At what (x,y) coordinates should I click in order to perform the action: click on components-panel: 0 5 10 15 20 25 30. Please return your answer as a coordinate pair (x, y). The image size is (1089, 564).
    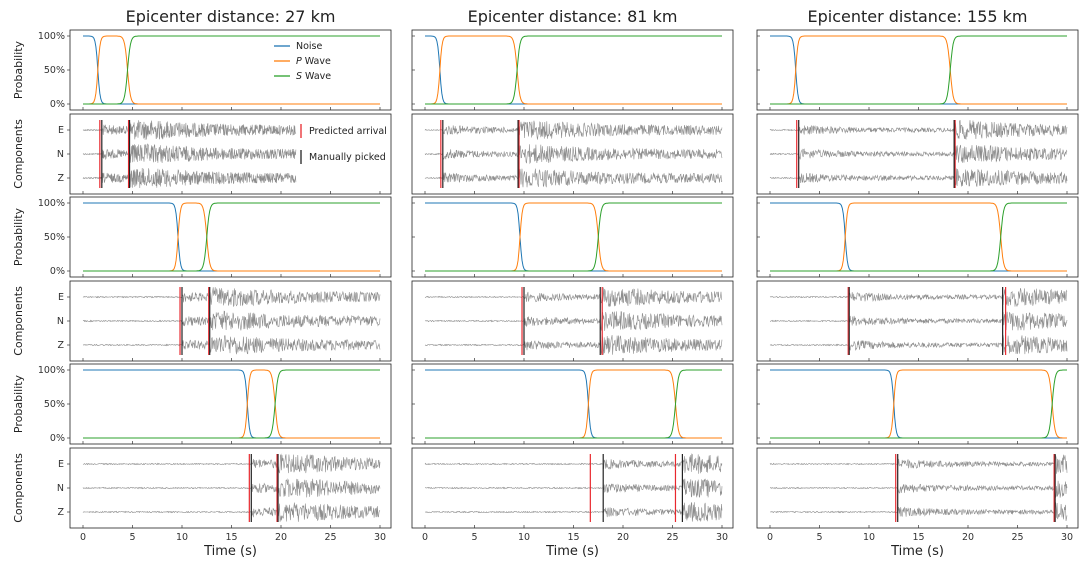
    Looking at the image, I should click on (917, 495).